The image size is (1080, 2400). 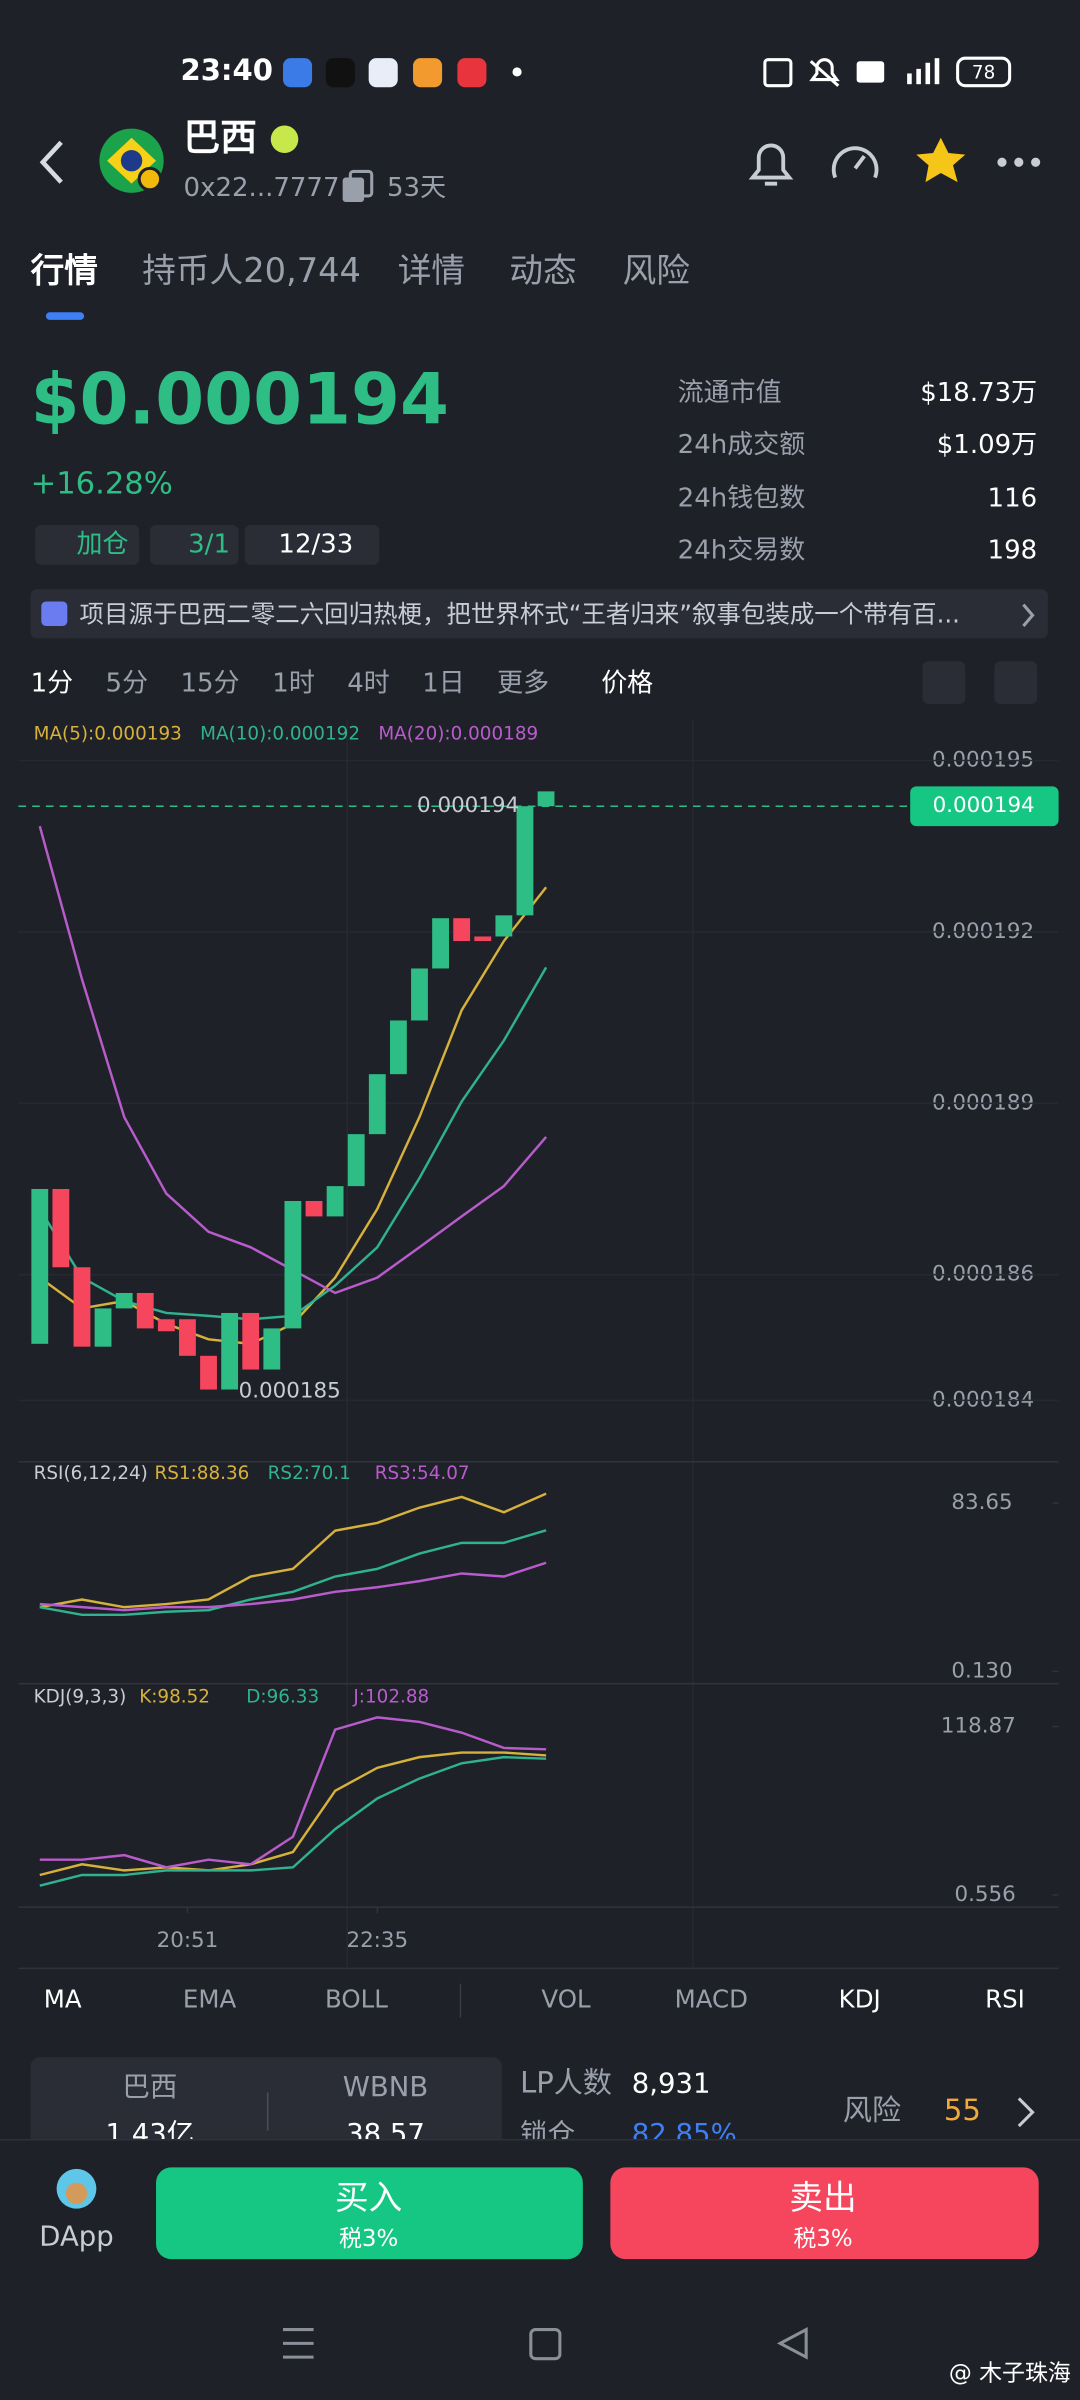 What do you see at coordinates (368, 2239) in the screenshot?
I see `buy-tax: 税3%` at bounding box center [368, 2239].